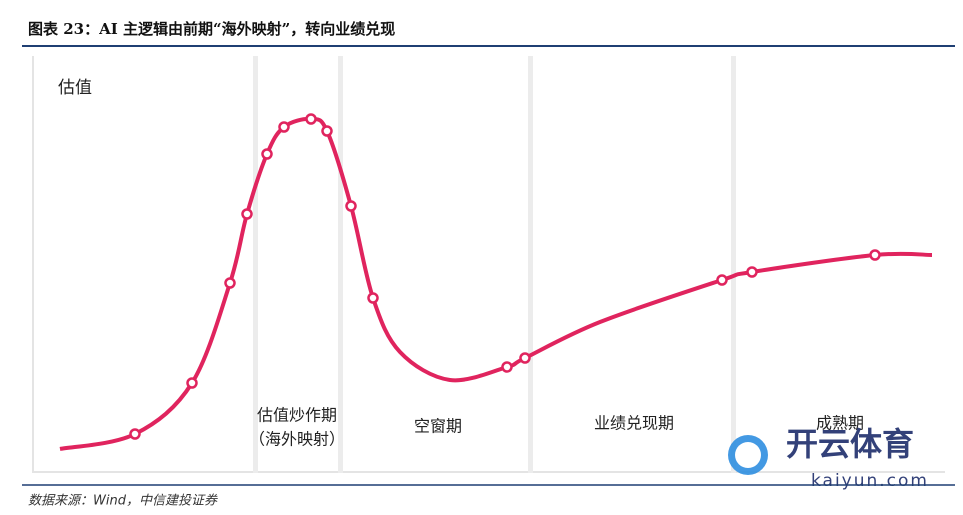 This screenshot has height=515, width=963. I want to click on watermark-url: kaiyun.com, so click(870, 481).